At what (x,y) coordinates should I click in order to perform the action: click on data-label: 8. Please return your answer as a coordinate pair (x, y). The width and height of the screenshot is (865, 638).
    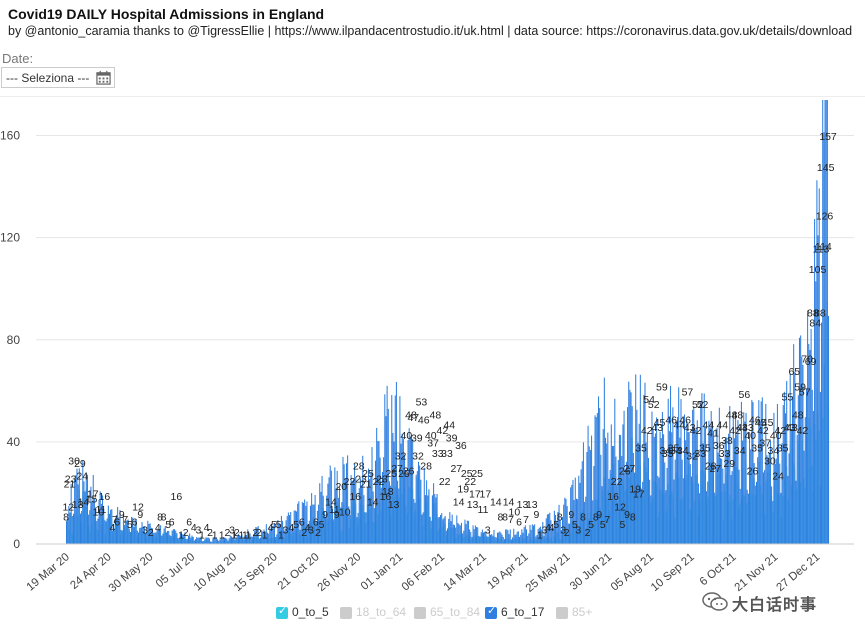
    Looking at the image, I should click on (633, 518).